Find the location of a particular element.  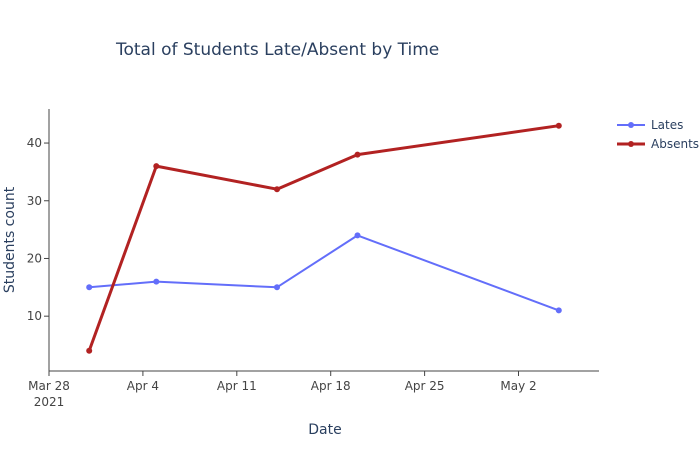

x-axis-ticks: Mar 28 2021 Apr 4 Apr 11 Apr 18 Apr 25 May 2 is located at coordinates (282, 390).